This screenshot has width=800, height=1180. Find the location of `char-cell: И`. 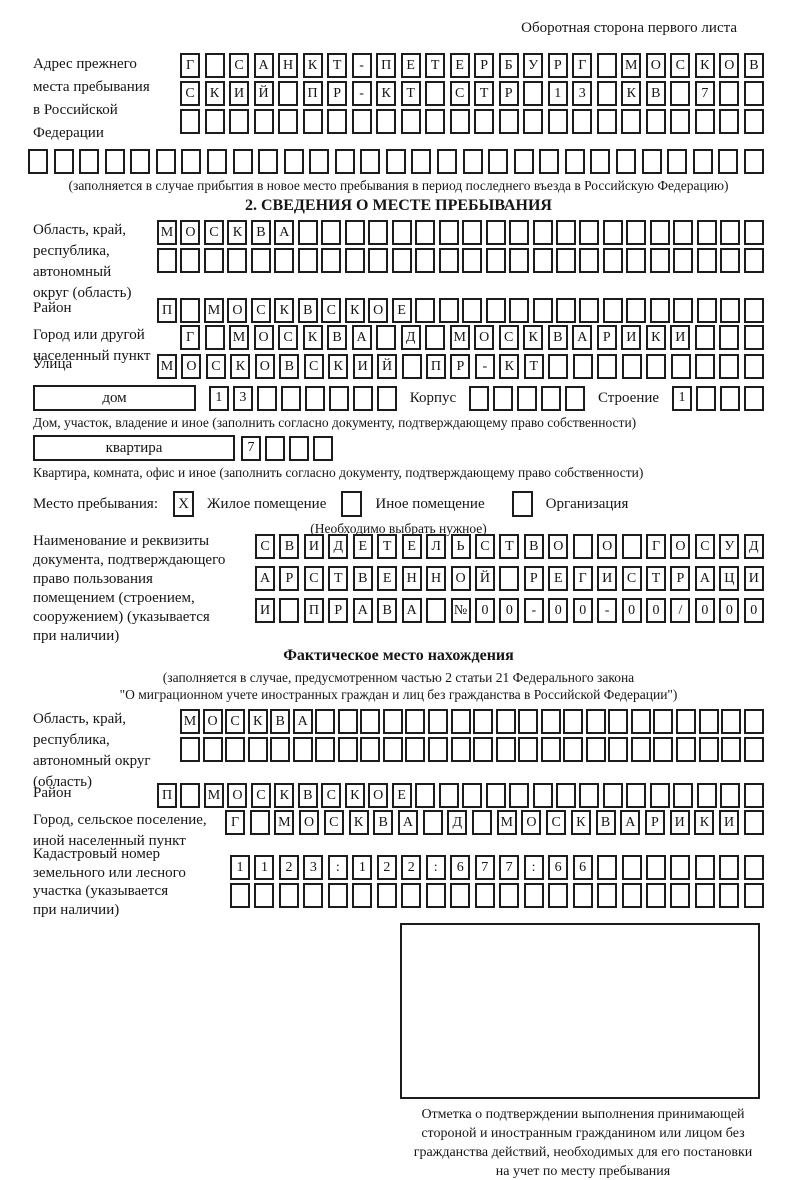

char-cell: И is located at coordinates (631, 337).